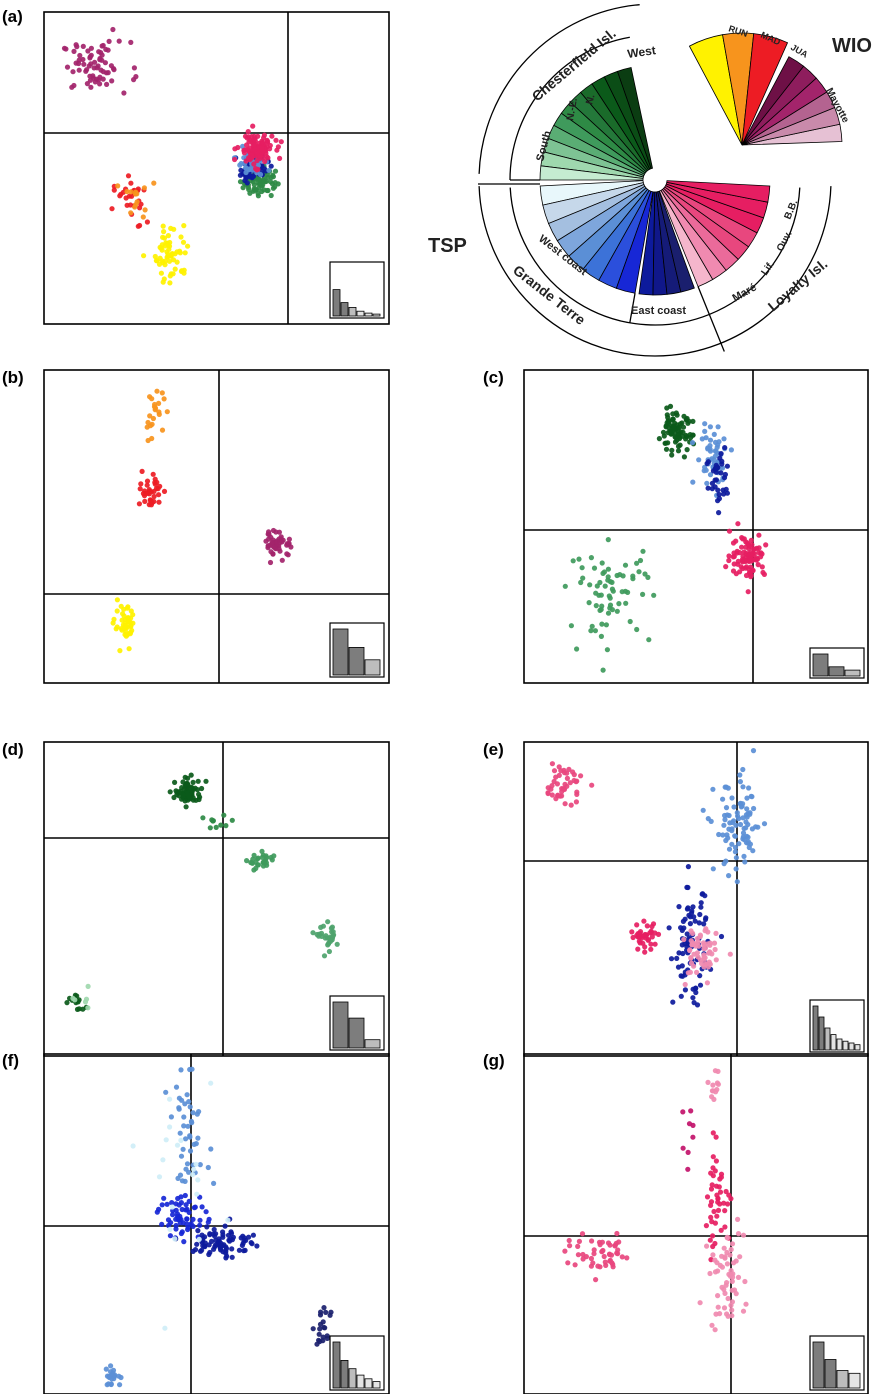  Describe the element at coordinates (493, 377) in the screenshot. I see `panel-label-c: (c)` at that location.